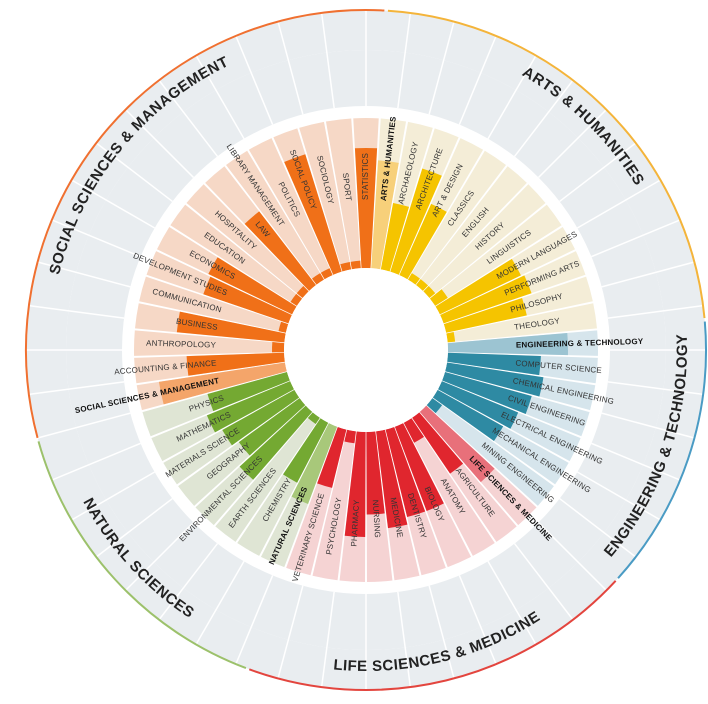 The image size is (708, 704). Describe the element at coordinates (385, 215) in the screenshot. I see `bar-arts-and-humanities` at that location.